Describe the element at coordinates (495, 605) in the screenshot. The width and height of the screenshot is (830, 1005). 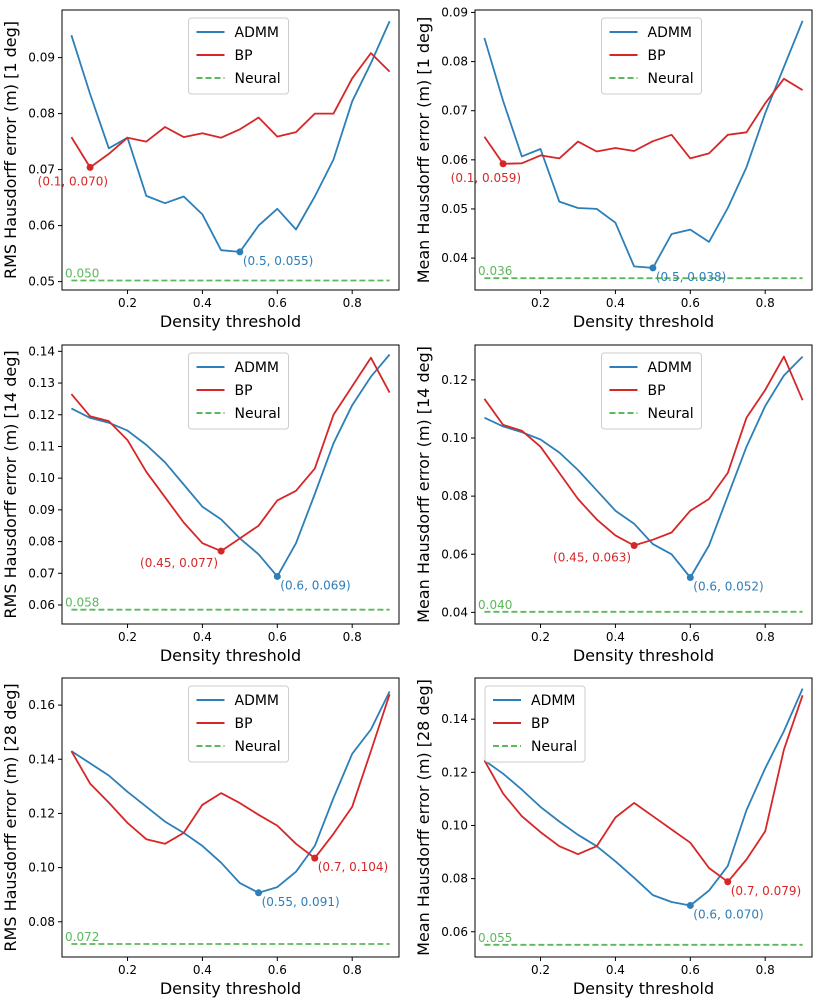
I see `annotation-label: 0.040` at that location.